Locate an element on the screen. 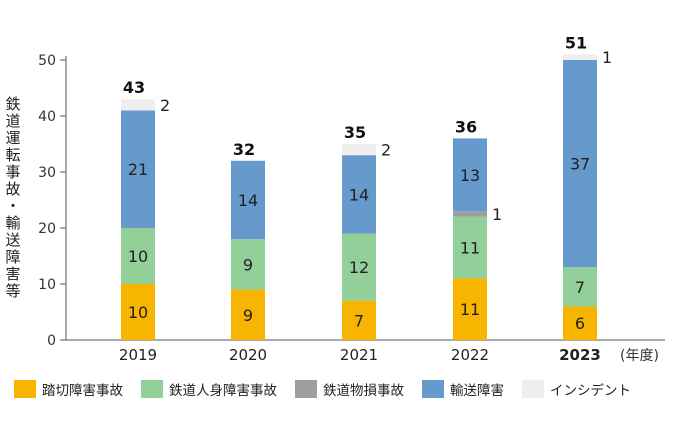 The width and height of the screenshot is (681, 426). bar-total-label: 35 is located at coordinates (355, 132).